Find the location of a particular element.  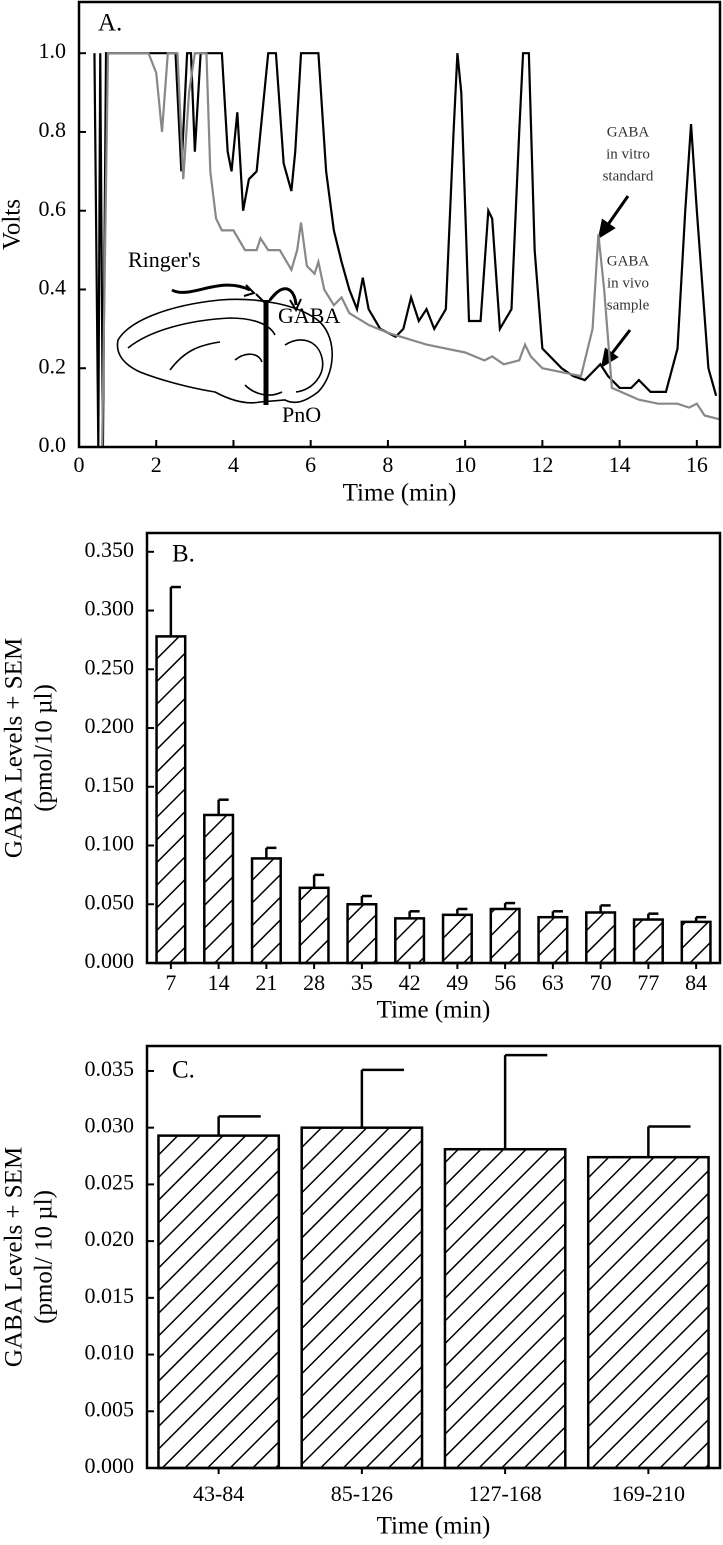

y-tick-label: 0.020 is located at coordinates (110, 1238).